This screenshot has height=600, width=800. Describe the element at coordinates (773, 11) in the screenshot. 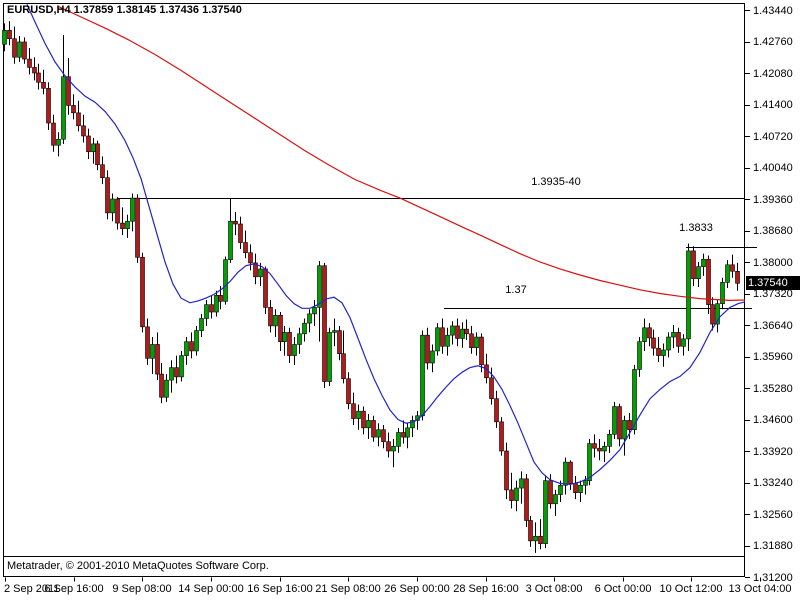

I see `price-axis-label: 1.43440` at that location.